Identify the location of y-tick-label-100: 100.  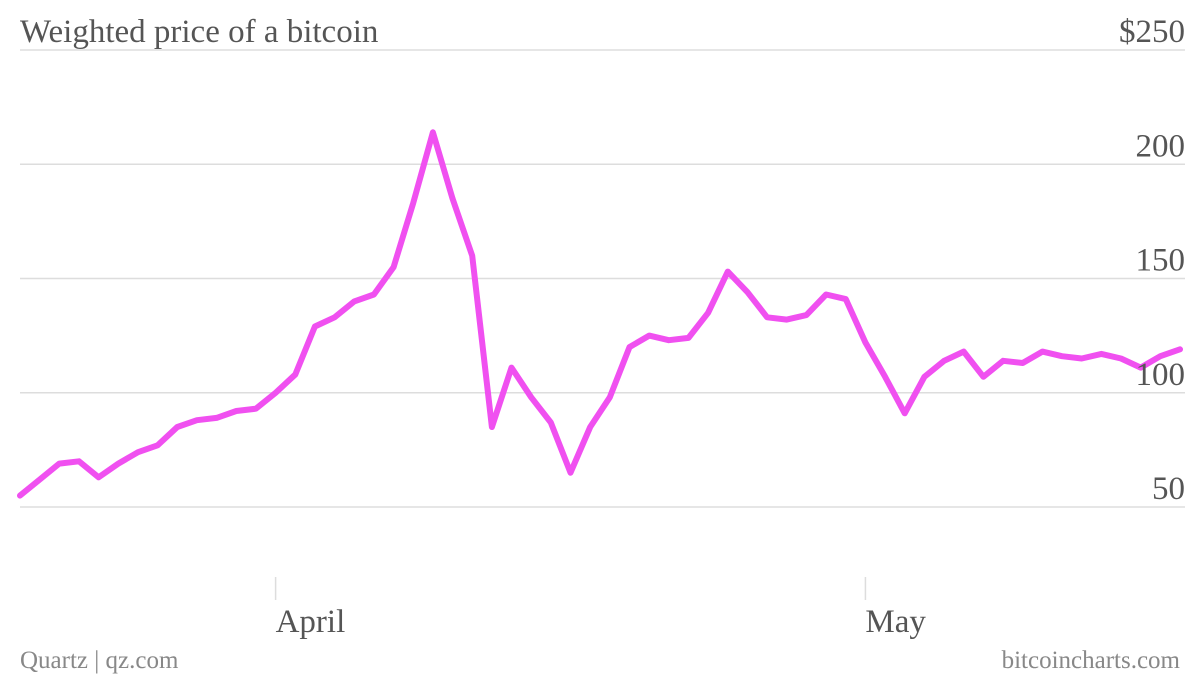
(1161, 375).